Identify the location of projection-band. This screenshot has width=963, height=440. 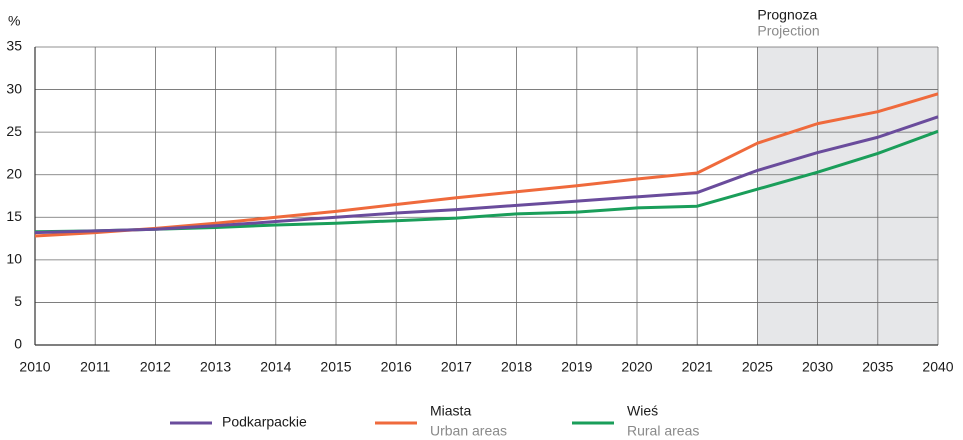
(847, 196).